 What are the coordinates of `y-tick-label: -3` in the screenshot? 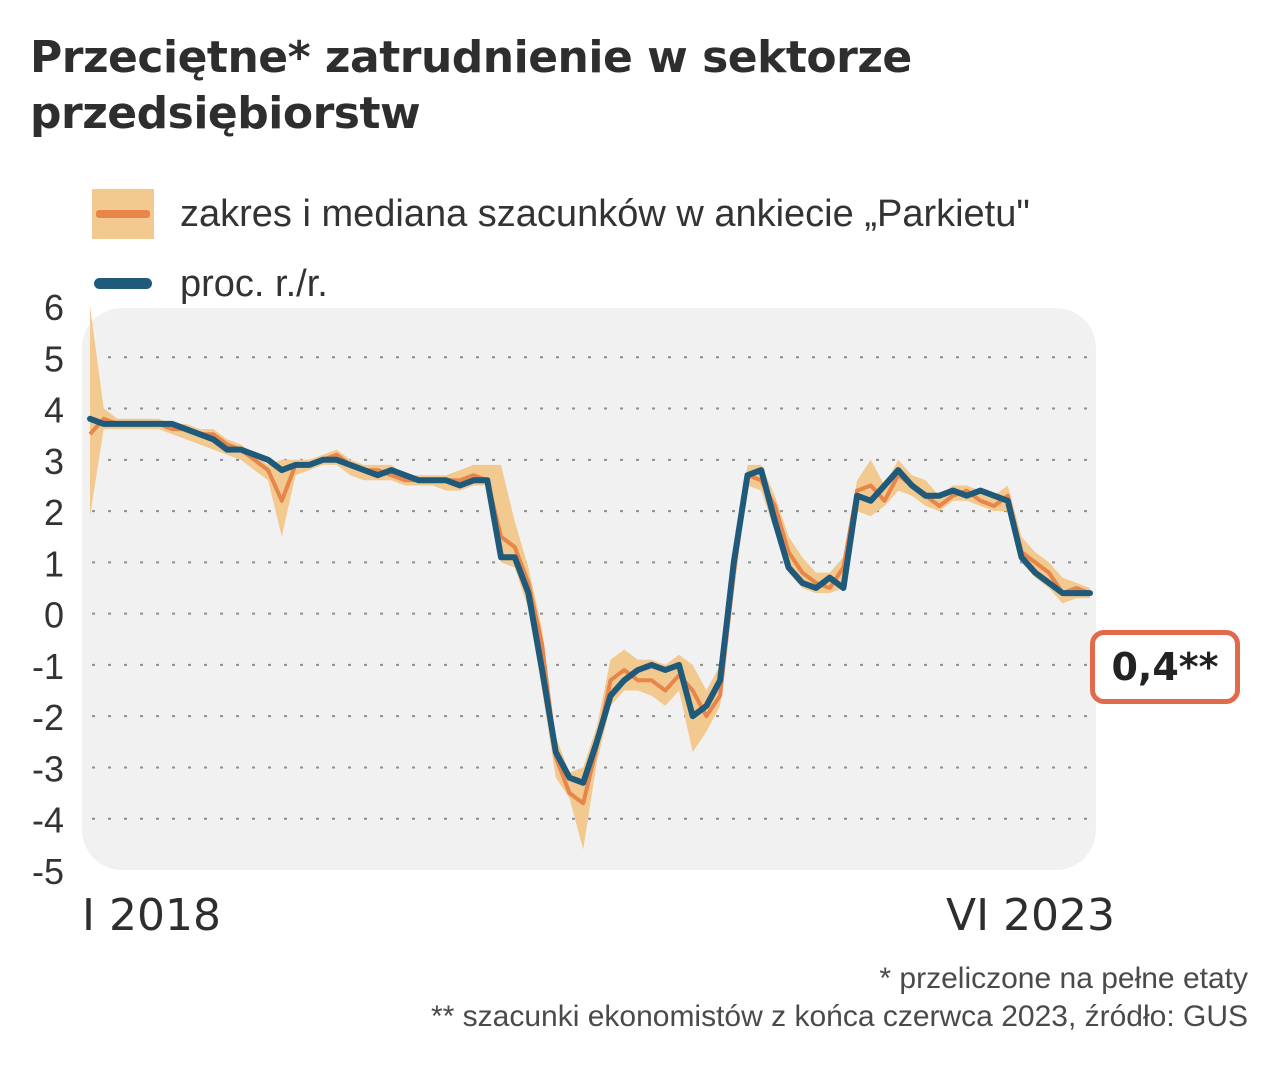 It's located at (48, 768).